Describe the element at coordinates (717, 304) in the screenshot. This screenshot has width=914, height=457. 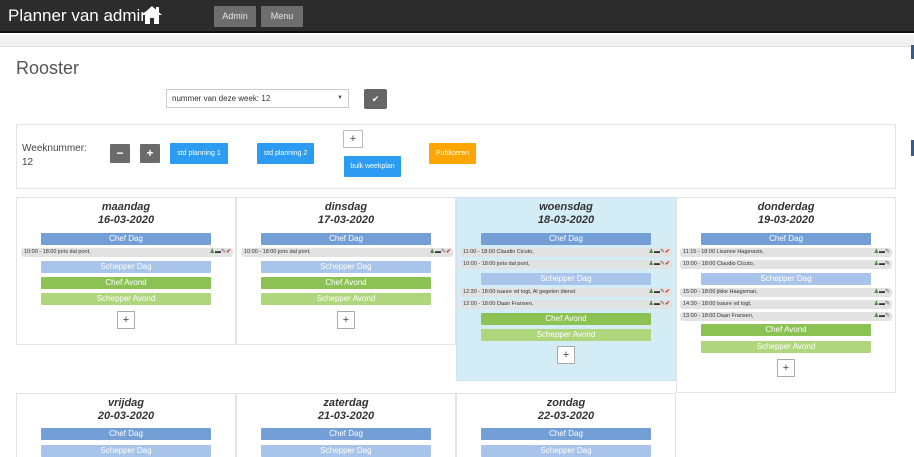
I see `shift-text: 14:30 - 18:00 isaure vd togt,` at that location.